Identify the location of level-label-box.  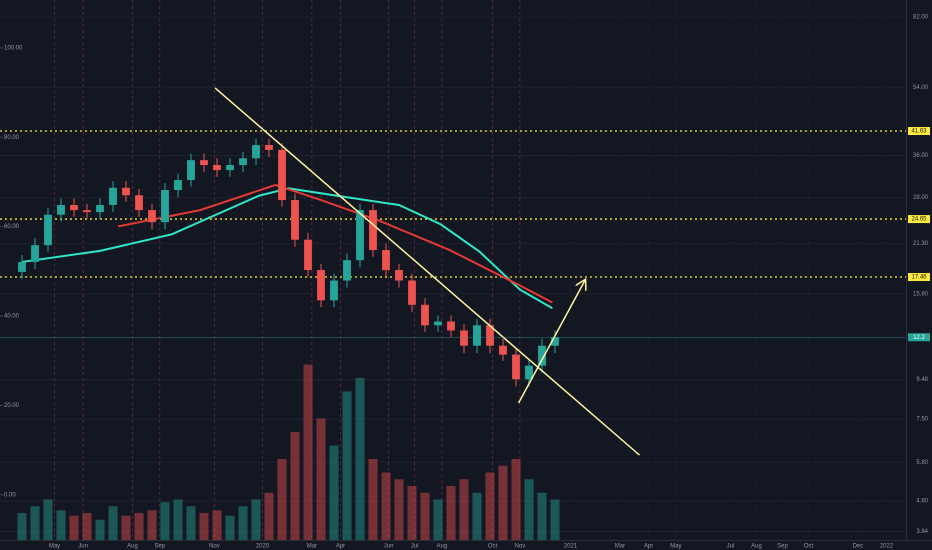
(919, 131).